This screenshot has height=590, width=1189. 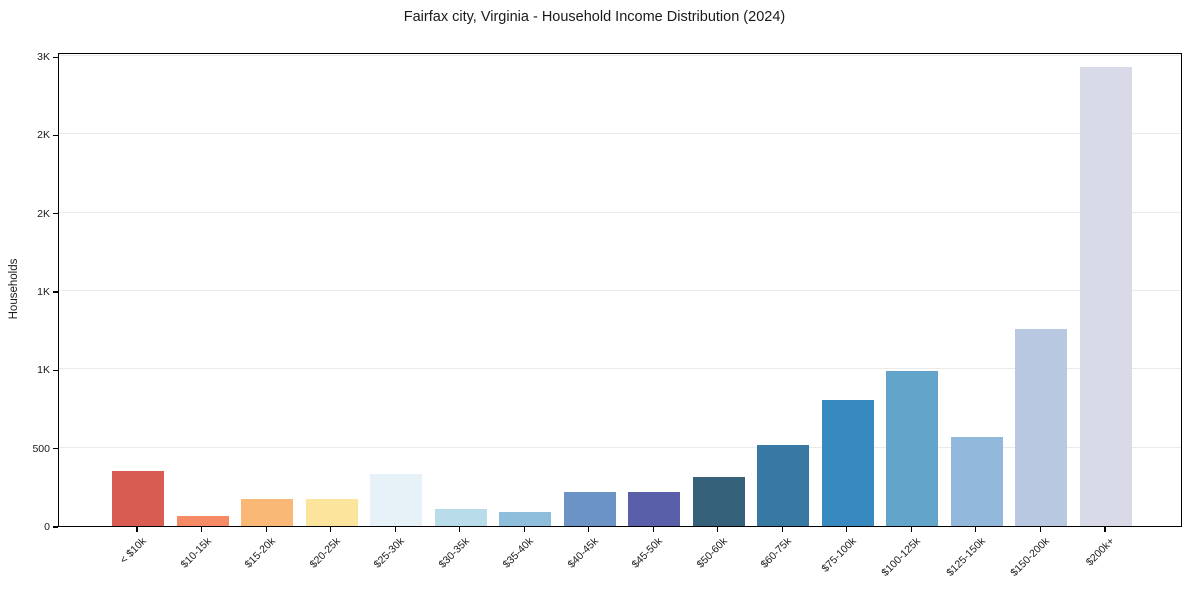 I want to click on y-tick-label: 3K, so click(x=43, y=57).